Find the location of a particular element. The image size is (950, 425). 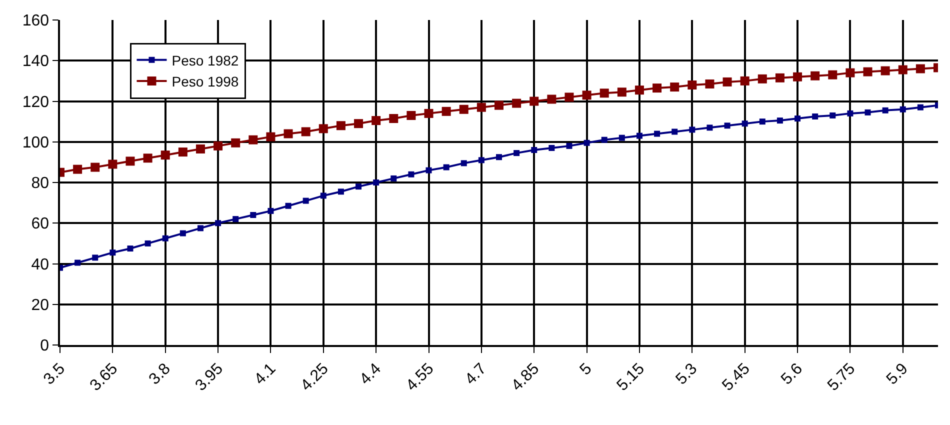

y-tick-label: 20 is located at coordinates (40, 305).